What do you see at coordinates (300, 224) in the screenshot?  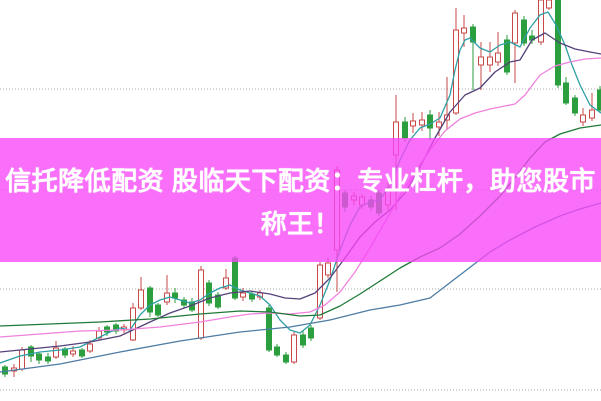 I see `promo-banner-text-line2: 称王！` at bounding box center [300, 224].